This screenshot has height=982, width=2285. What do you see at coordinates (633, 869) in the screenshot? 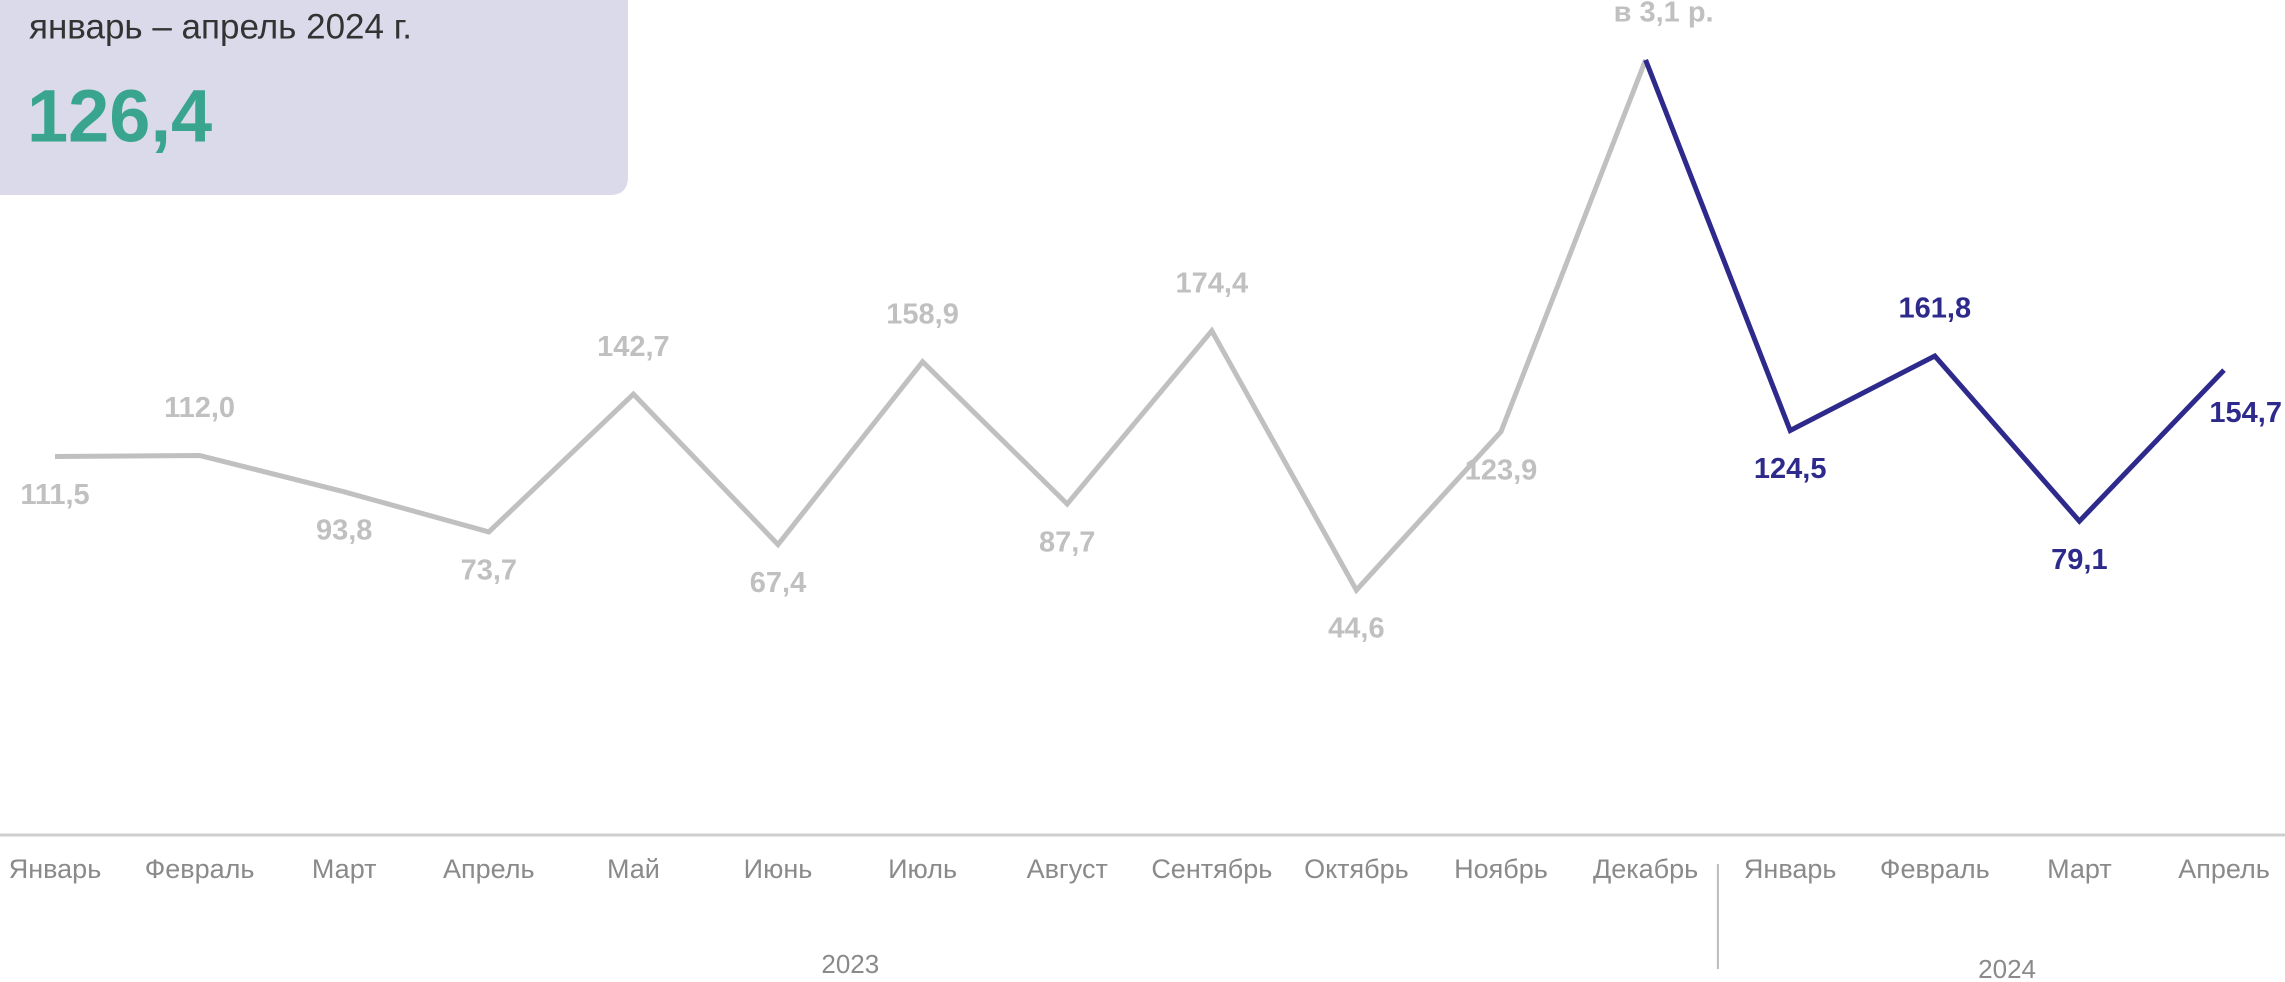
I see `x-tick-label: Май` at bounding box center [633, 869].